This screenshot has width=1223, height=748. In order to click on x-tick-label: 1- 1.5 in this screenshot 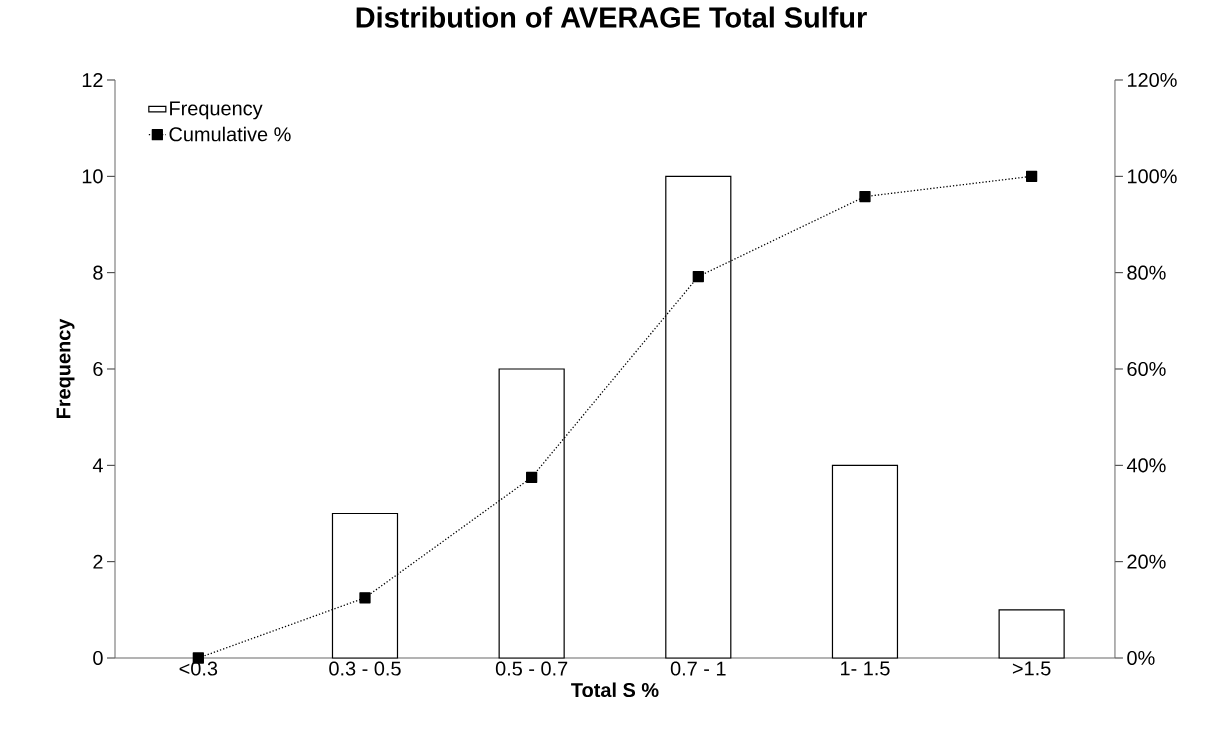, I will do `click(865, 668)`.